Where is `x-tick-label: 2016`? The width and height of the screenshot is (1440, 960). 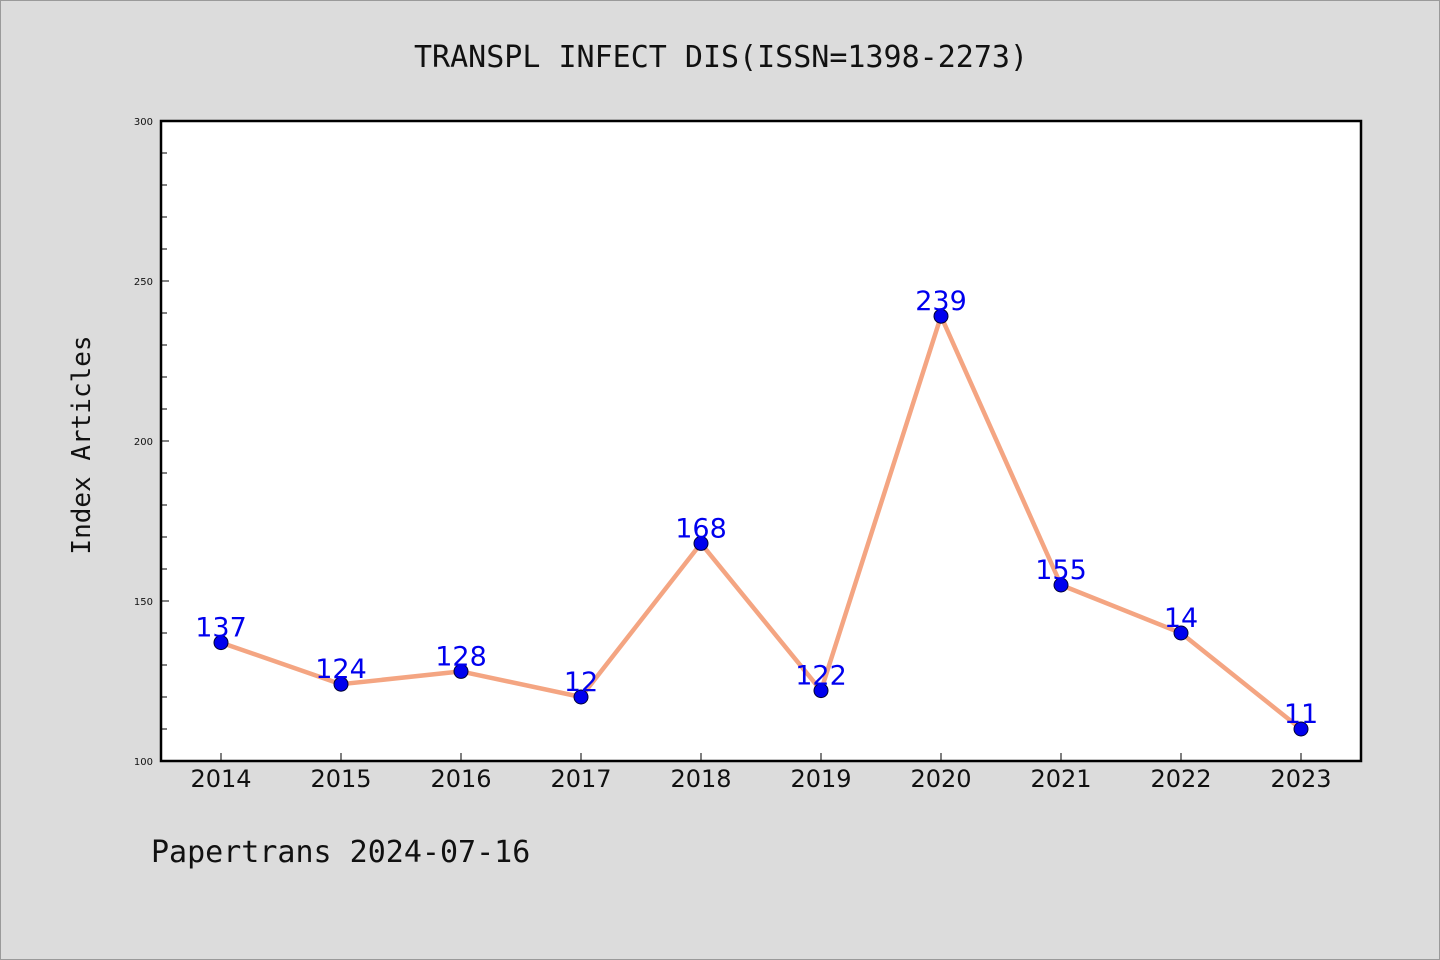 x-tick-label: 2016 is located at coordinates (460, 779).